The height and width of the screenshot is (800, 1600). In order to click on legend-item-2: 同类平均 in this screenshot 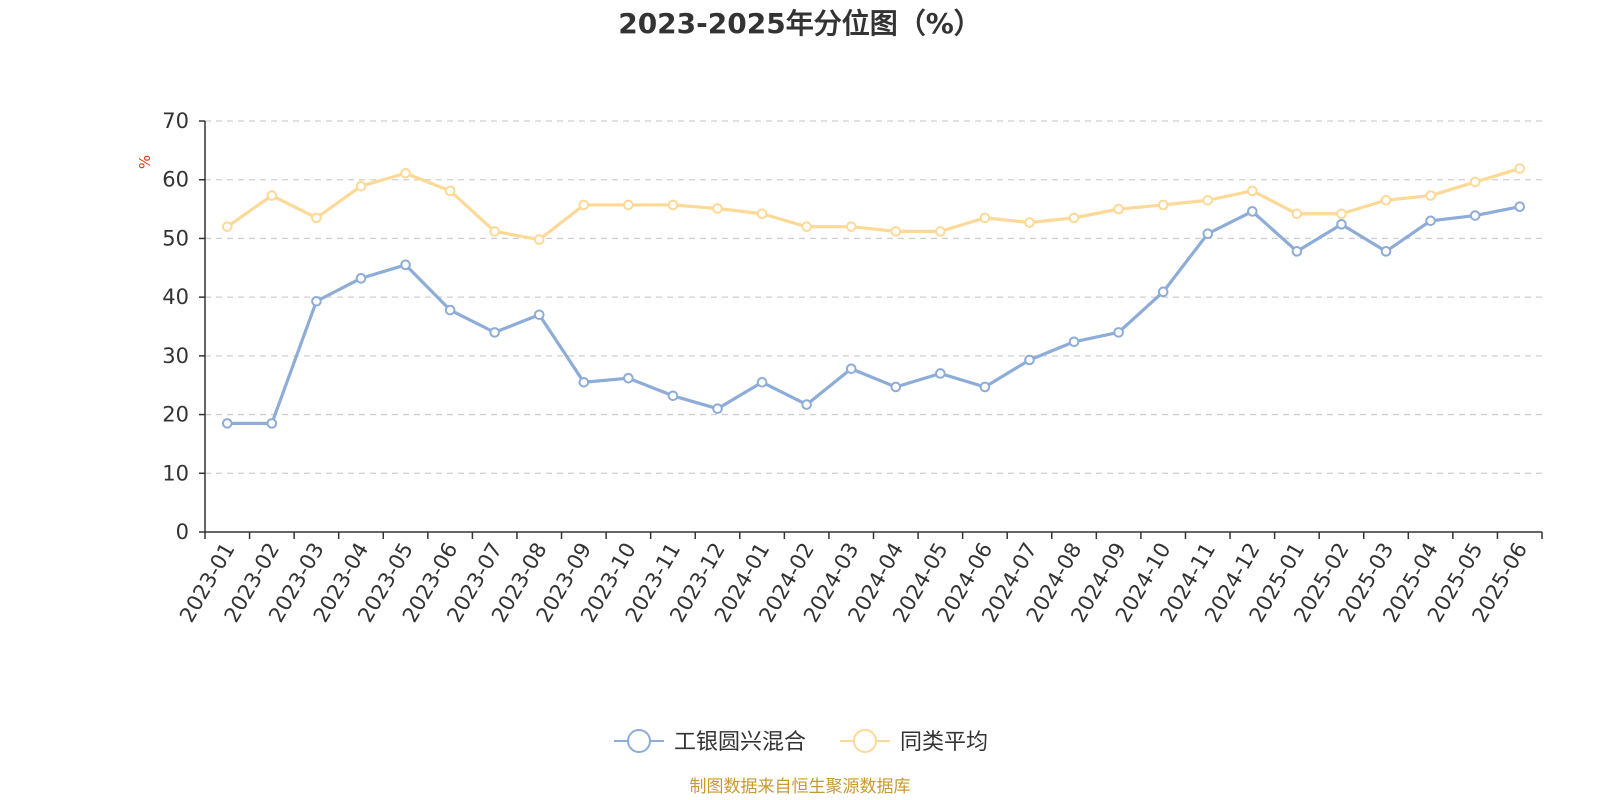, I will do `click(914, 742)`.